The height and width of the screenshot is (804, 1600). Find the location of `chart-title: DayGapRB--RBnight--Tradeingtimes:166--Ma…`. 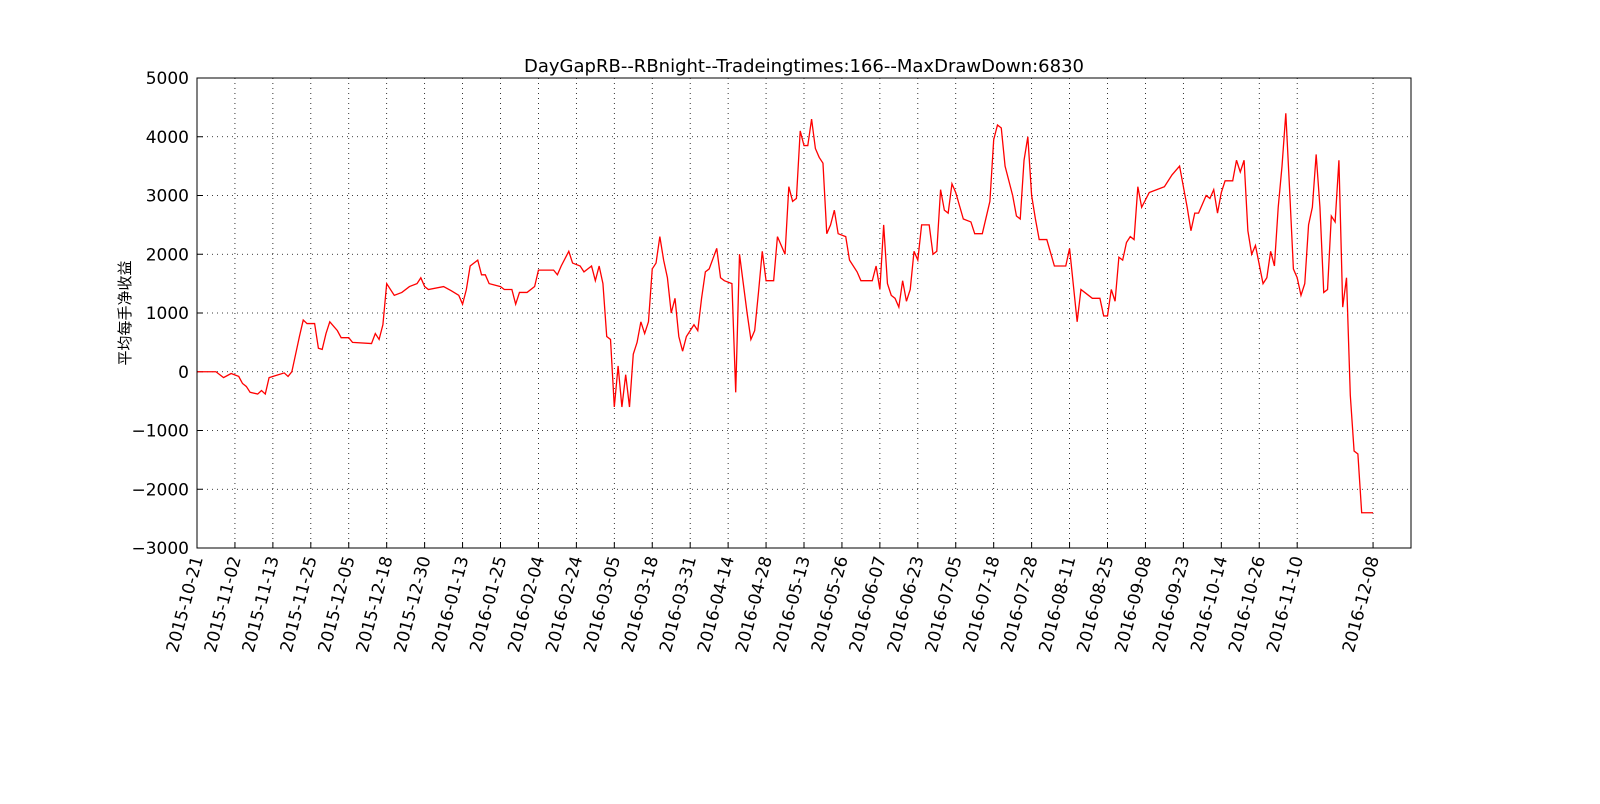

chart-title: DayGapRB--RBnight--Tradeingtimes:166--Ma… is located at coordinates (804, 66).